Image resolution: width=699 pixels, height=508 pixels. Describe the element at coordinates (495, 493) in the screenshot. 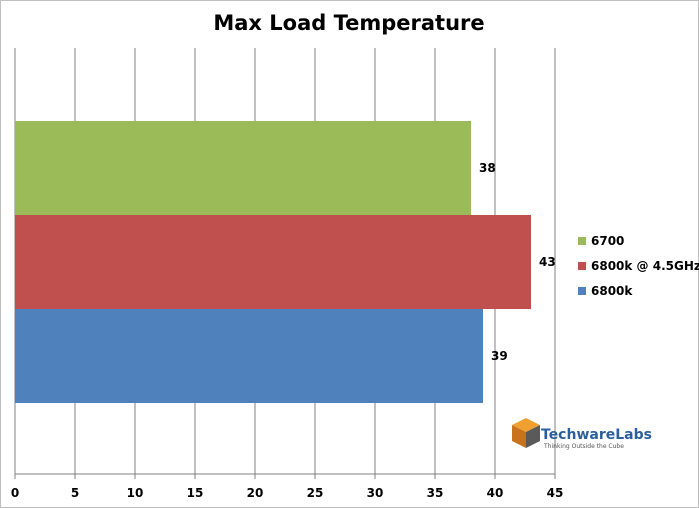

I see `x-tick-label-40: 40` at that location.